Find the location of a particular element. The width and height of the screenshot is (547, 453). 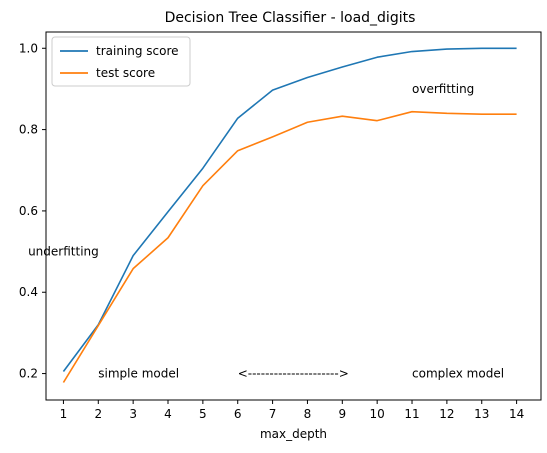

annotation-text: complex model is located at coordinates (458, 374).